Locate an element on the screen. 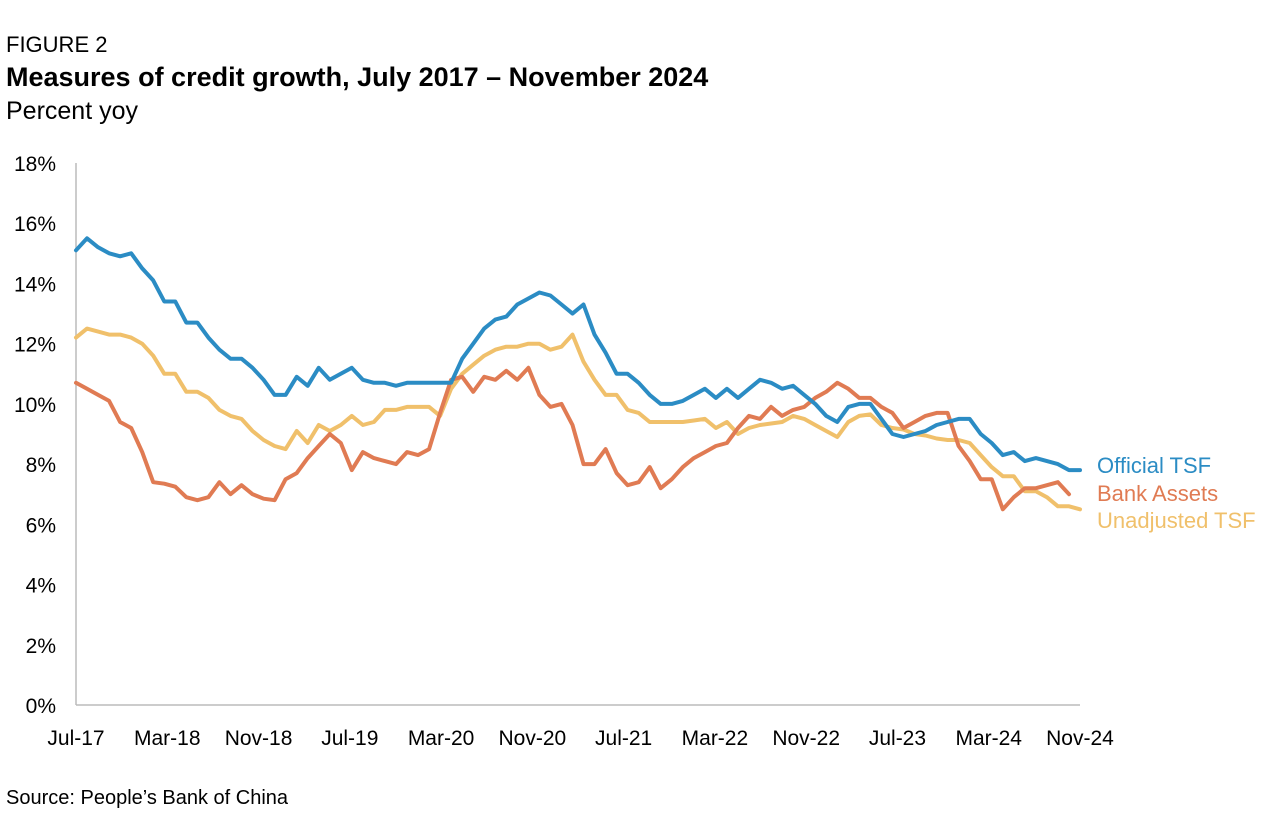  y-tick-label: 4% is located at coordinates (41, 586).